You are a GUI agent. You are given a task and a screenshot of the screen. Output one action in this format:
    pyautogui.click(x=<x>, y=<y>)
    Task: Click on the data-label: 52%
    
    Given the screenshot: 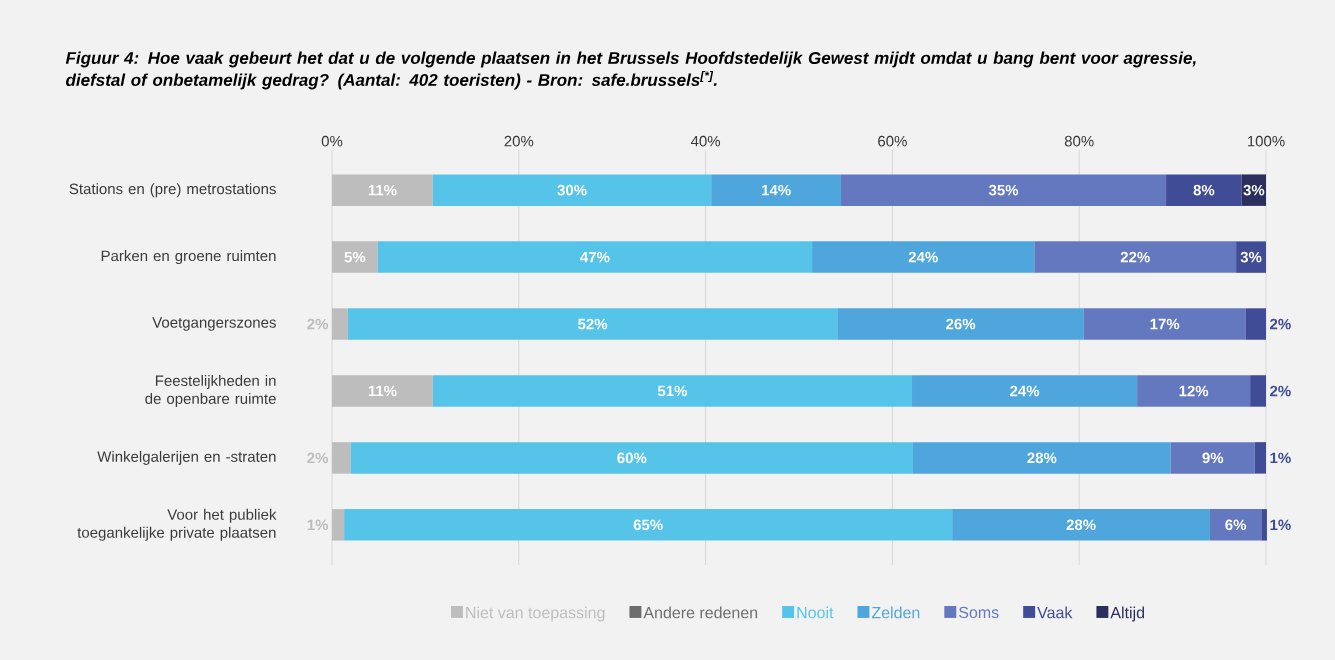 What is the action you would take?
    pyautogui.click(x=593, y=324)
    